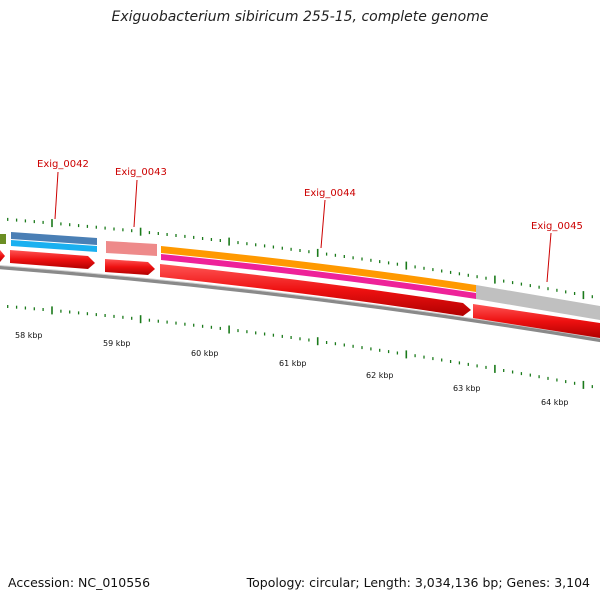 The height and width of the screenshot is (600, 600). I want to click on genome-backbone, so click(300, 304).